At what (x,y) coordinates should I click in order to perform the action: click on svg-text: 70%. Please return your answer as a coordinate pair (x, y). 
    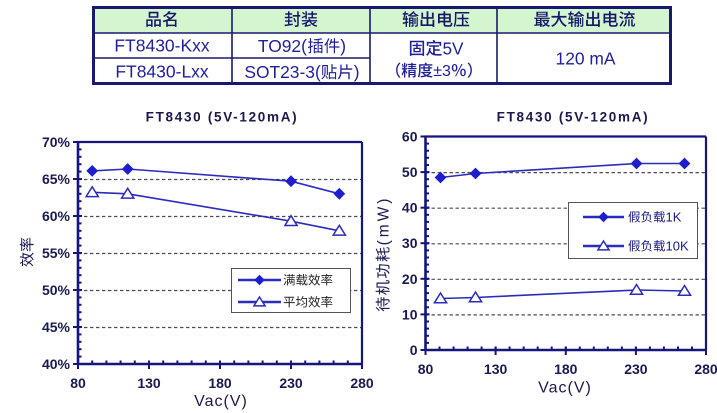
    Looking at the image, I should click on (56, 142).